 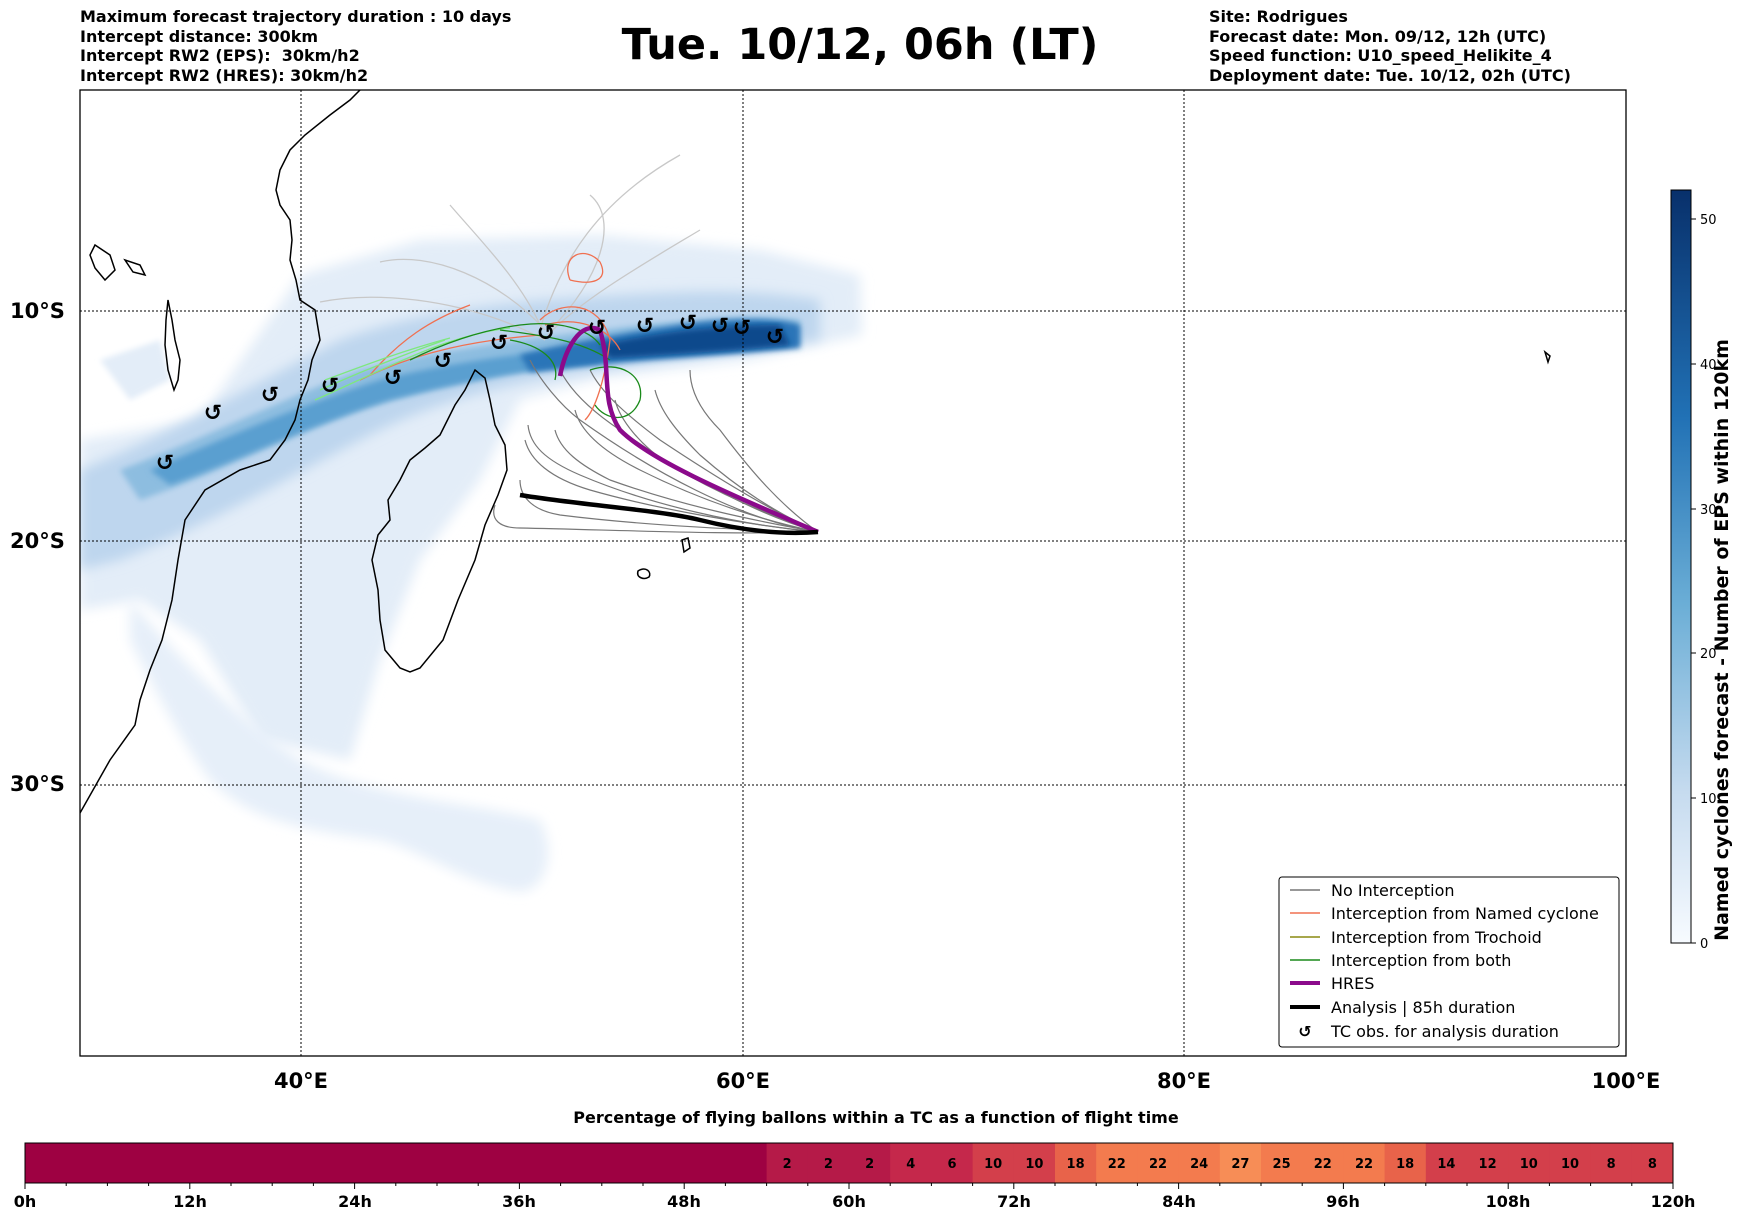 What do you see at coordinates (849, 1201) in the screenshot?
I see `timeline-axis-label: 60h` at bounding box center [849, 1201].